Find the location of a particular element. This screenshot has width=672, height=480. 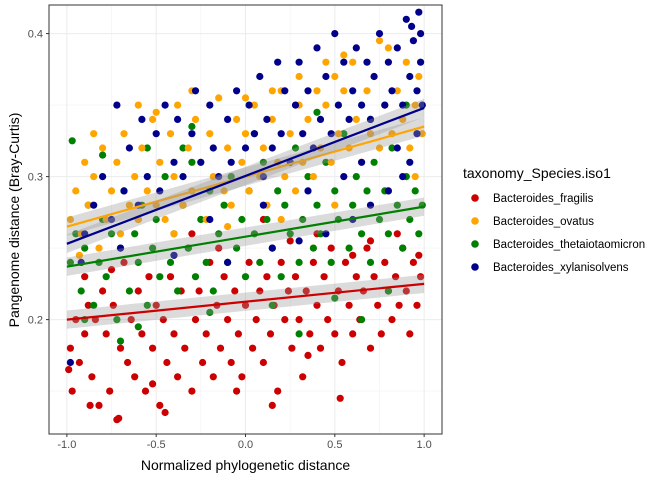

x-axis: -1.0 -0.5 0.0 0.5 1.0 is located at coordinates (244, 442).